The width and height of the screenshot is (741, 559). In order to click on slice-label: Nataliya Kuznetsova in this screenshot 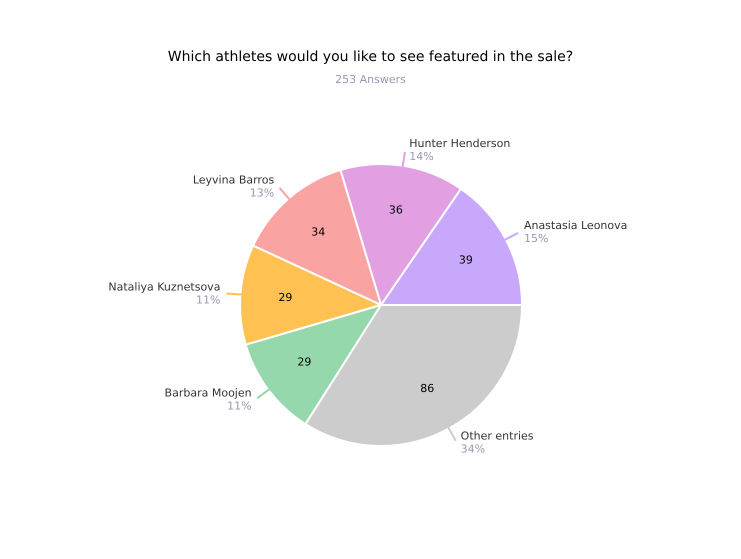, I will do `click(164, 287)`.